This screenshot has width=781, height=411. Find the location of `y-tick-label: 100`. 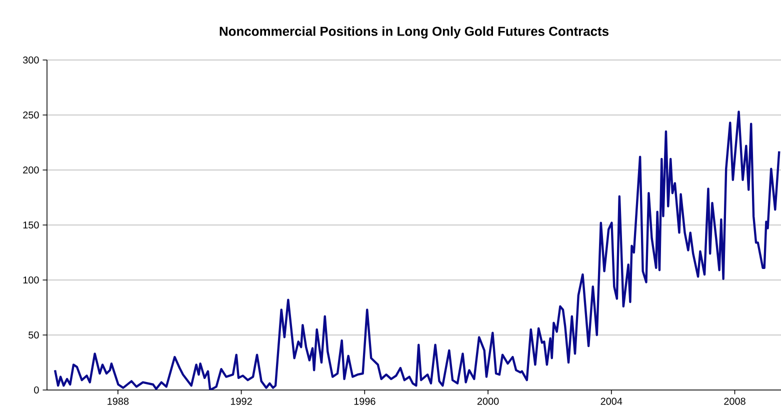

y-tick-label: 100 is located at coordinates (31, 280).